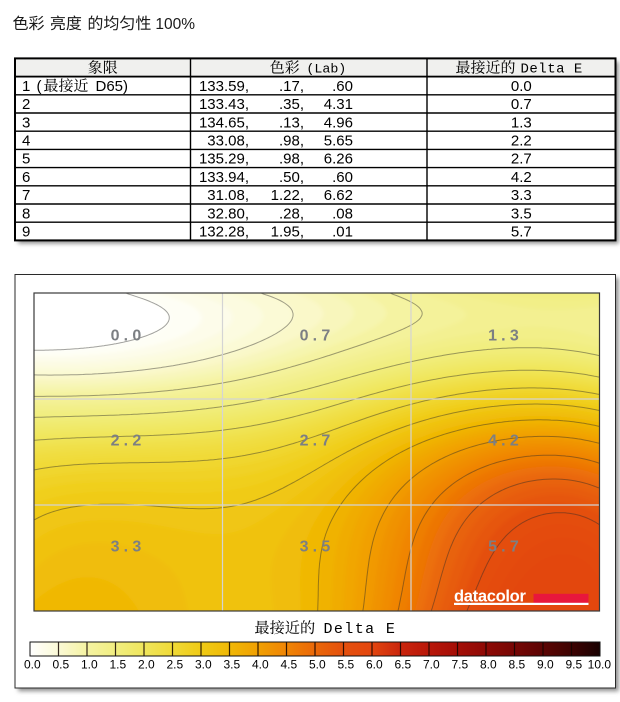 The width and height of the screenshot is (620, 702). What do you see at coordinates (175, 665) in the screenshot?
I see `svg-text: 2.5` at bounding box center [175, 665].